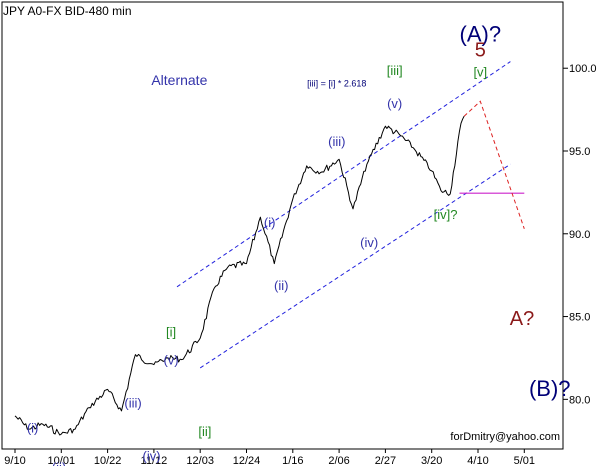  I want to click on wave-label: [v], so click(480, 72).